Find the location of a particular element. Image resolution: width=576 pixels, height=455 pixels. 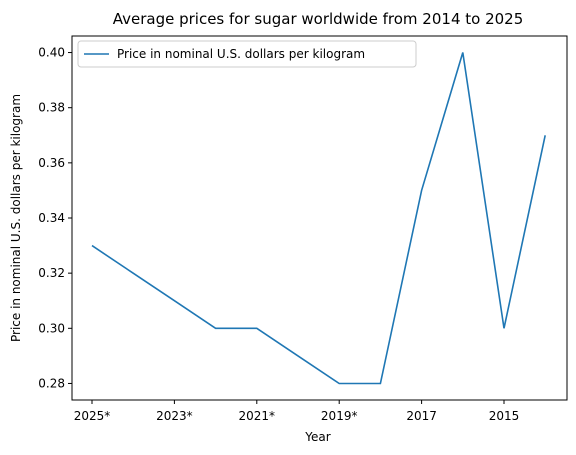

x-tick-label: 2019* is located at coordinates (339, 416).